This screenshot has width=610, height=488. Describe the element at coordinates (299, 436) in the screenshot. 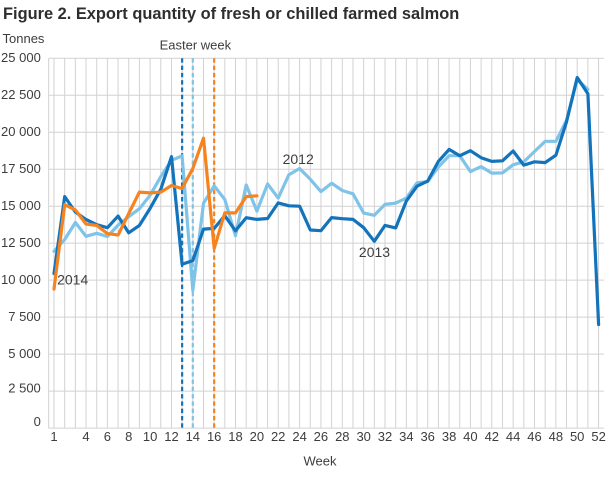

I see `svg-text: 24` at that location.